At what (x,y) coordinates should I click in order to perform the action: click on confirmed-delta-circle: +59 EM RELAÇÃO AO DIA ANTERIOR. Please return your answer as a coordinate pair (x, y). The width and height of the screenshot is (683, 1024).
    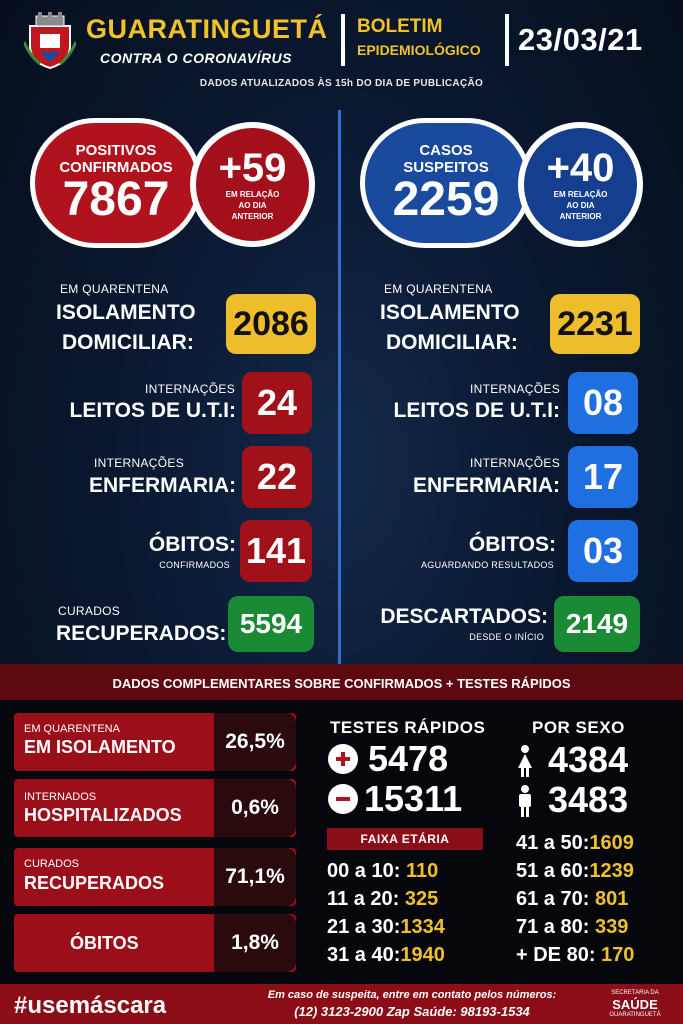
    Looking at the image, I should click on (252, 184).